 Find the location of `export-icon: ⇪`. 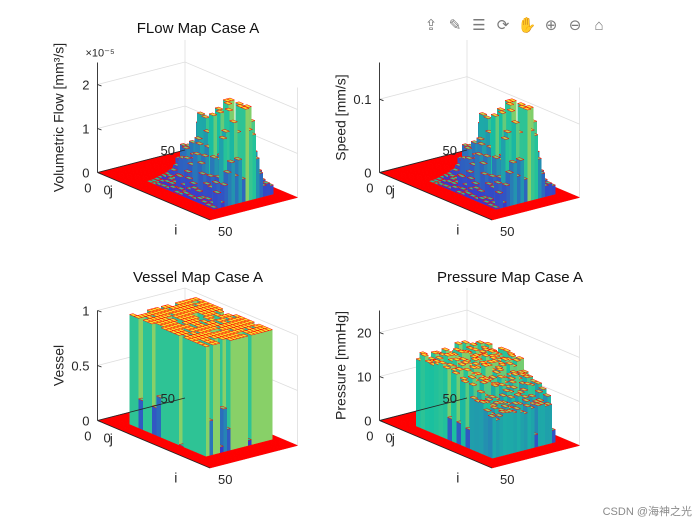

export-icon: ⇪ is located at coordinates (431, 25).